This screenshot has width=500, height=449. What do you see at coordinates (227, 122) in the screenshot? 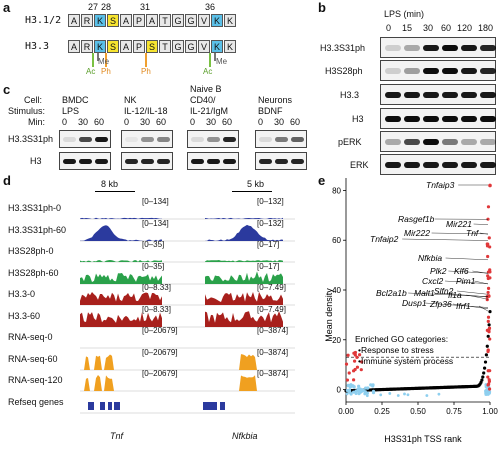
I see `c-min-value: 60` at bounding box center [227, 122].